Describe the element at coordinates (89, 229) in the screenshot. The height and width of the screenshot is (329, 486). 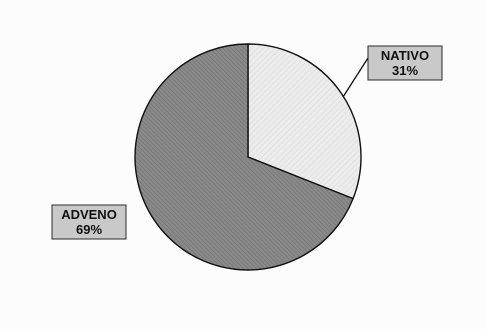
I see `adveno-percent: 69%` at that location.